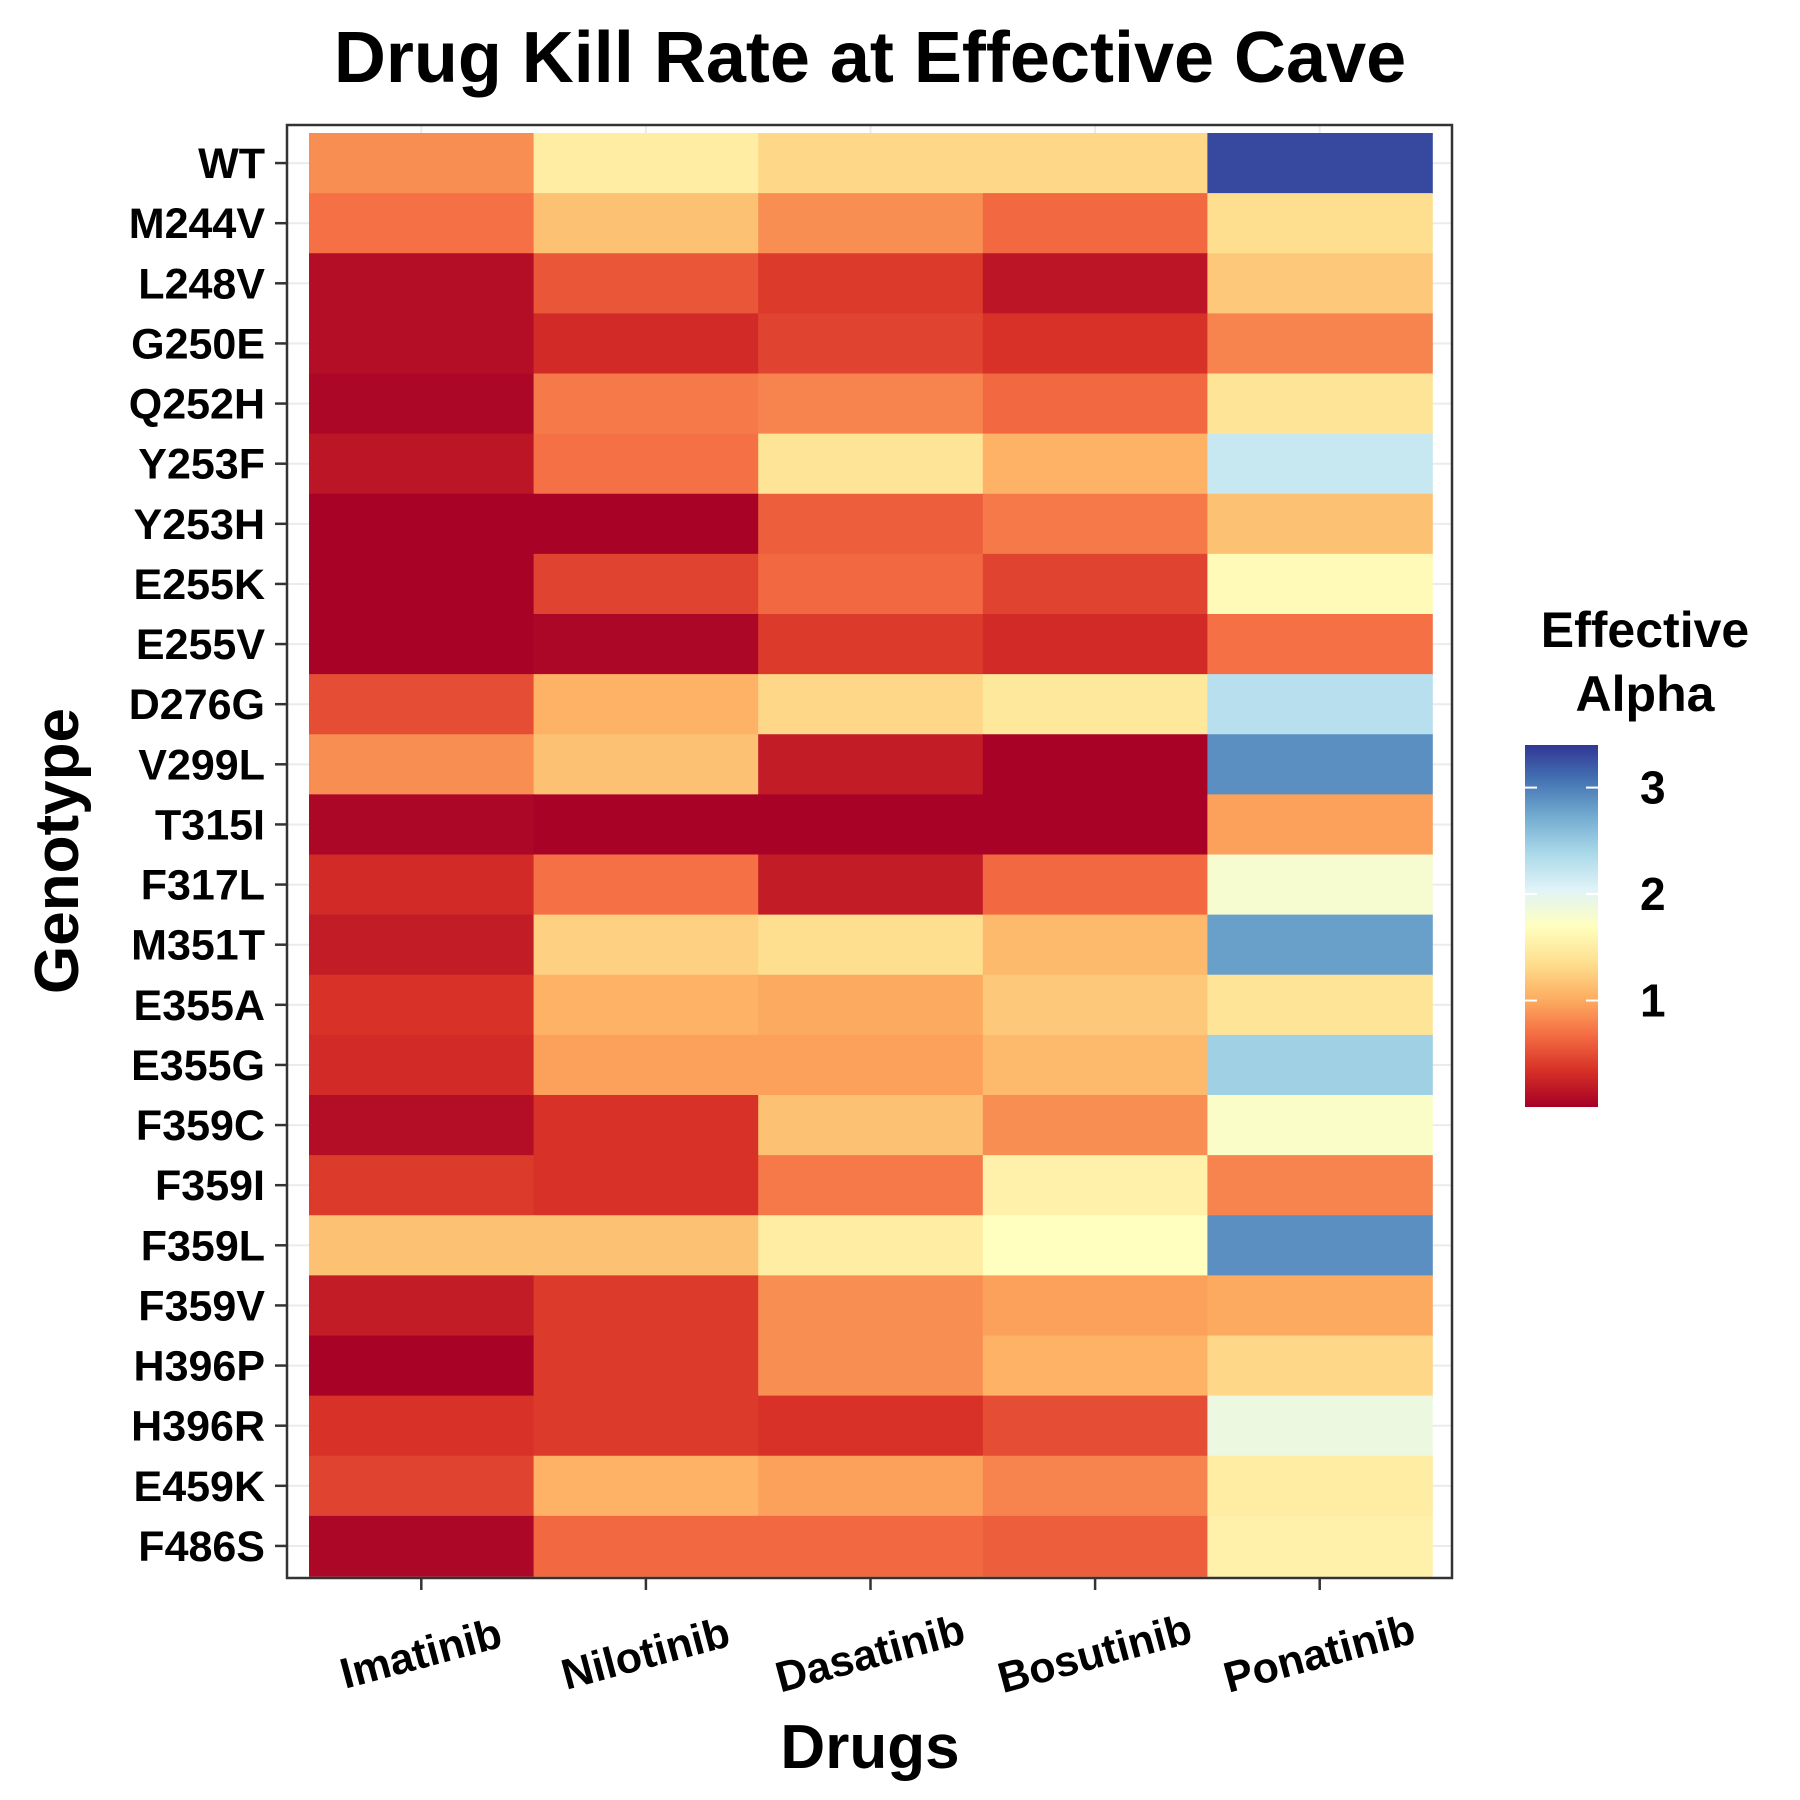 The height and width of the screenshot is (1800, 1800). What do you see at coordinates (869, 1747) in the screenshot?
I see `x-axis-title: Drugs` at bounding box center [869, 1747].